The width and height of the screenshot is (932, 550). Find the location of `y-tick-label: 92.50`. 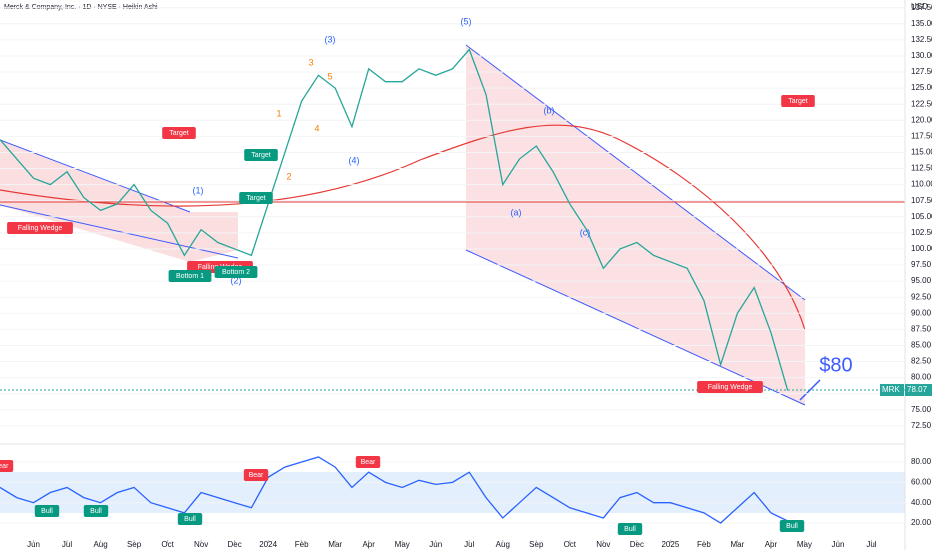

y-tick-label: 92.50 is located at coordinates (921, 296).